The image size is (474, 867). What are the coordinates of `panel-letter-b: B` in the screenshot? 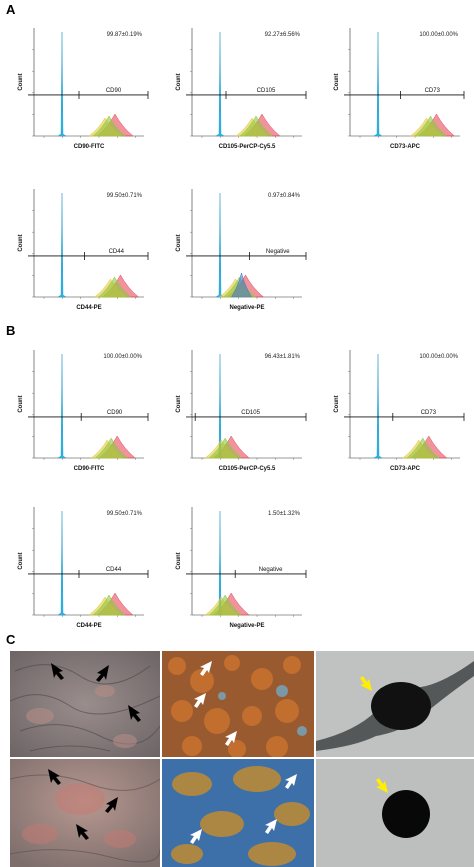 It's located at (11, 330).